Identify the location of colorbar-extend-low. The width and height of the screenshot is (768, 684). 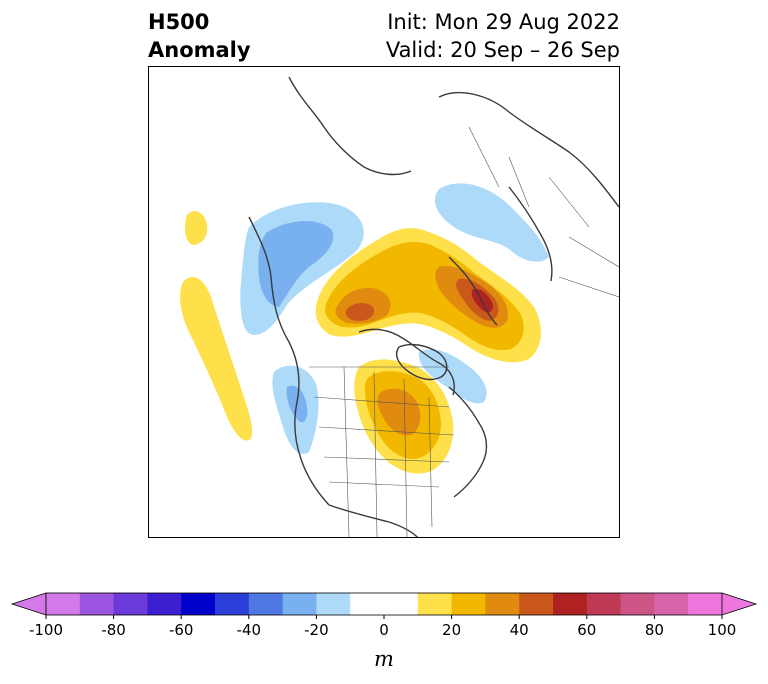
(28, 604).